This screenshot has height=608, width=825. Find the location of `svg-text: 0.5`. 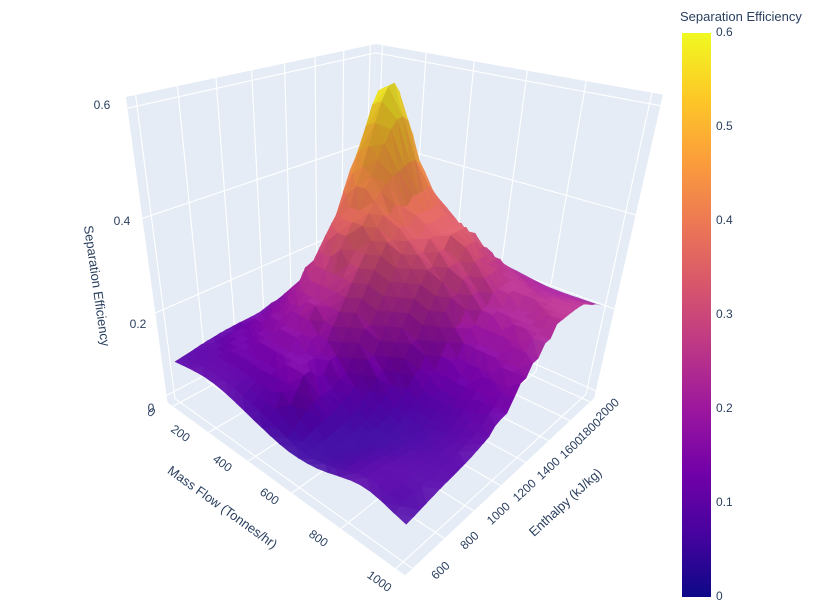

svg-text: 0.5 is located at coordinates (724, 126).